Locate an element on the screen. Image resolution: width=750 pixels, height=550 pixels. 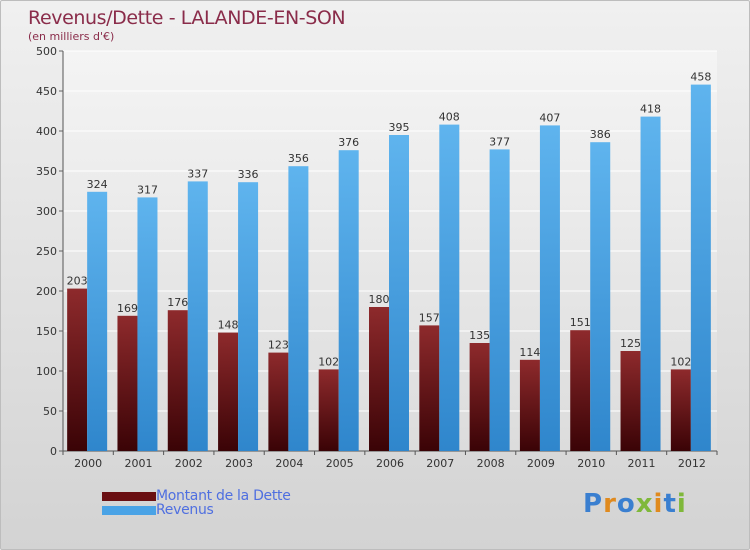
data-label-revenue: 458 is located at coordinates (700, 77).